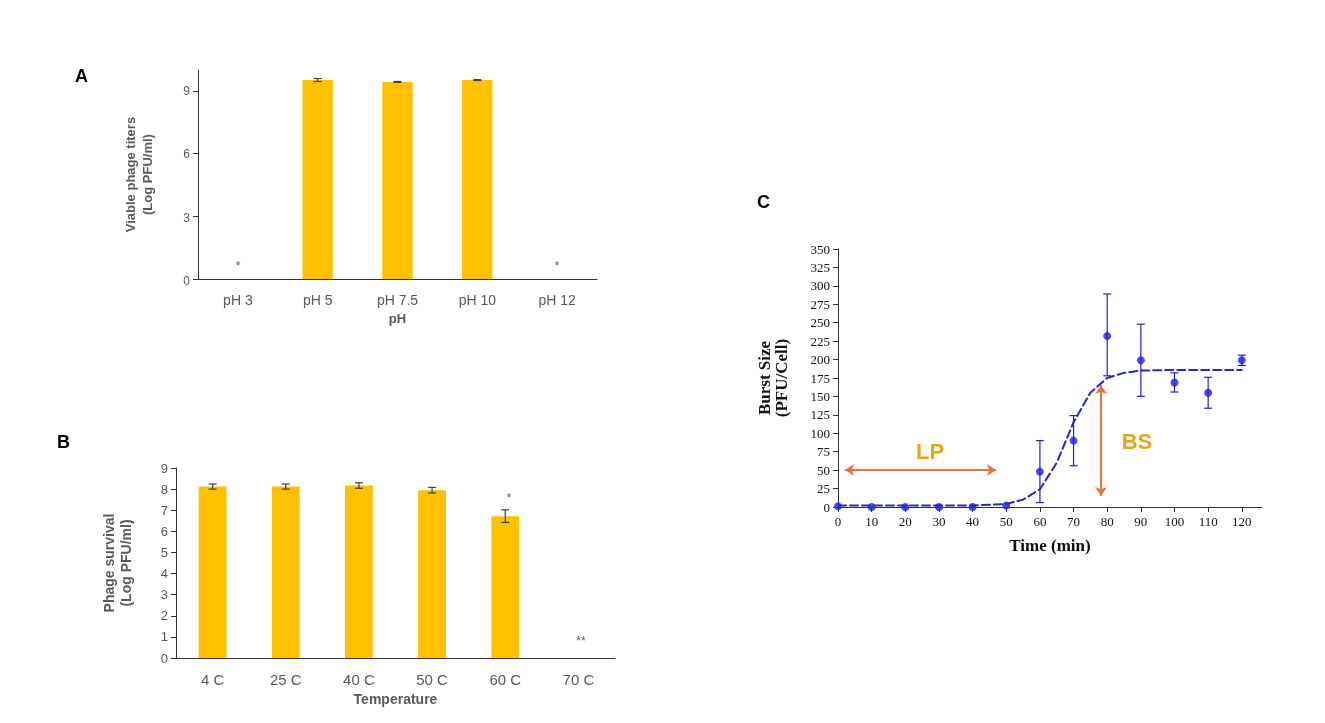  What do you see at coordinates (820, 323) in the screenshot?
I see `y-tick-label: 250` at bounding box center [820, 323].